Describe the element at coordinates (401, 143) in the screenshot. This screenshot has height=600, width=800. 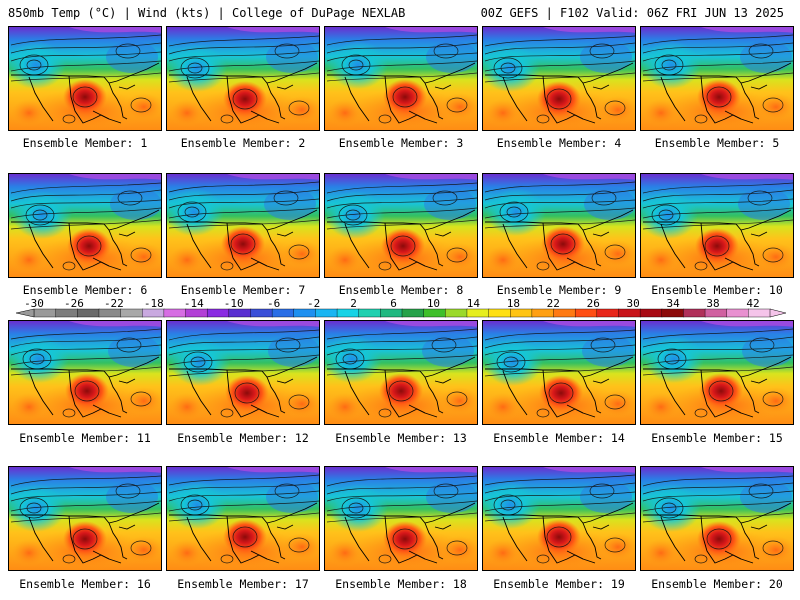
I see `ensemble-member-label: Ensemble Member: 3` at that location.